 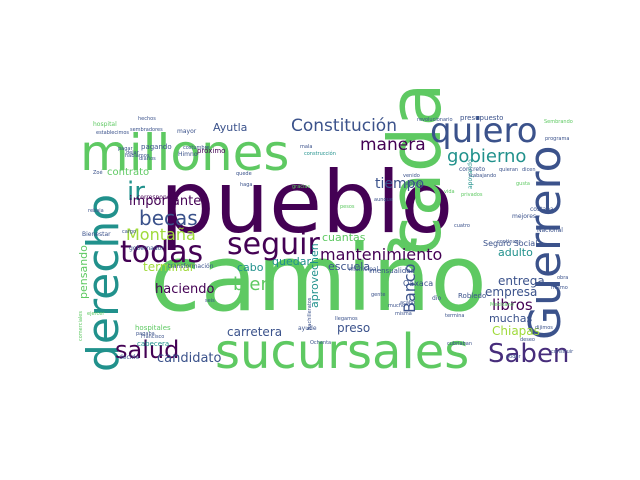 What do you see at coordinates (344, 237) in the screenshot?
I see `cloud-word: cuantas` at bounding box center [344, 237].